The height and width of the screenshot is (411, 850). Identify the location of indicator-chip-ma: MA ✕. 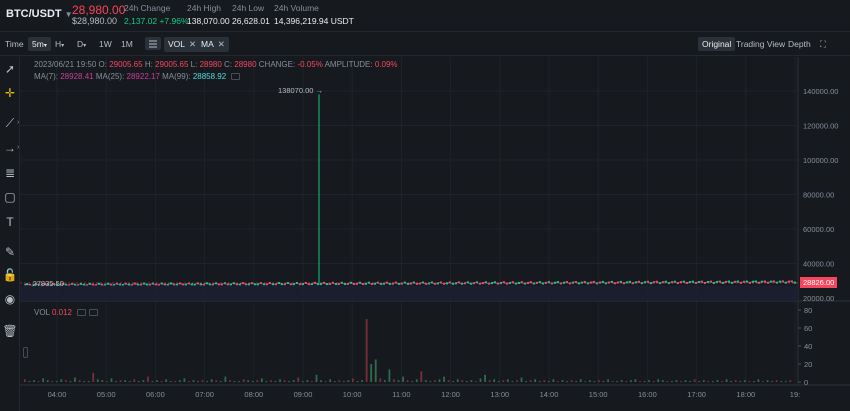
(213, 44).